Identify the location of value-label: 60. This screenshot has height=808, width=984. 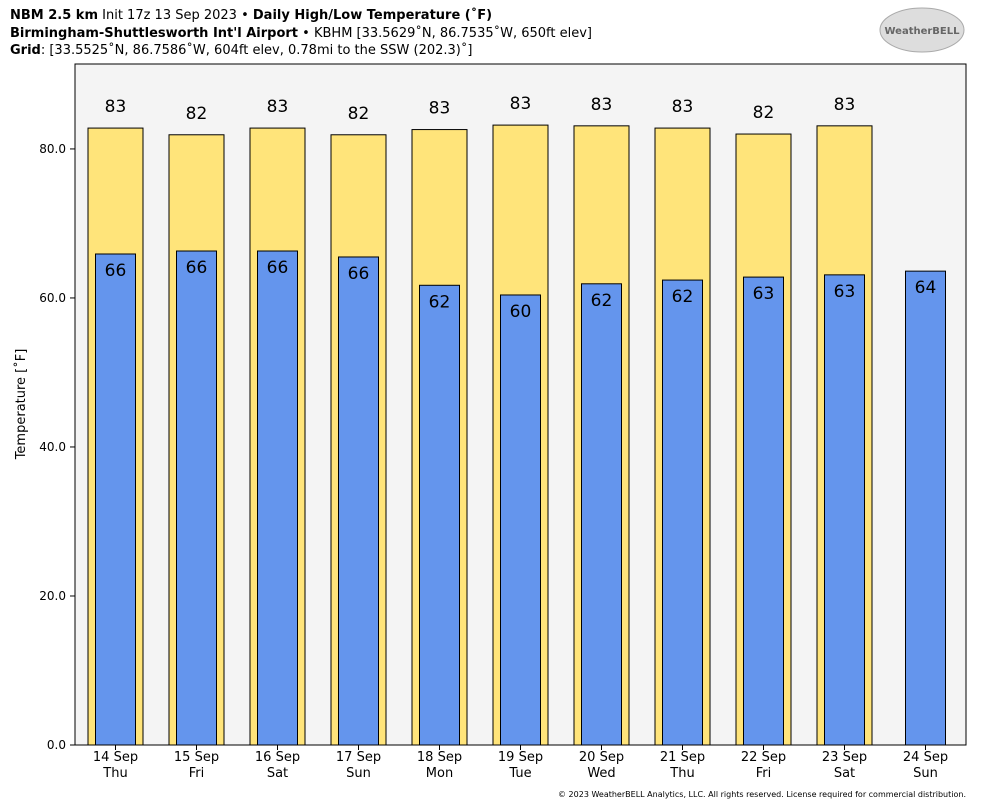
(521, 312).